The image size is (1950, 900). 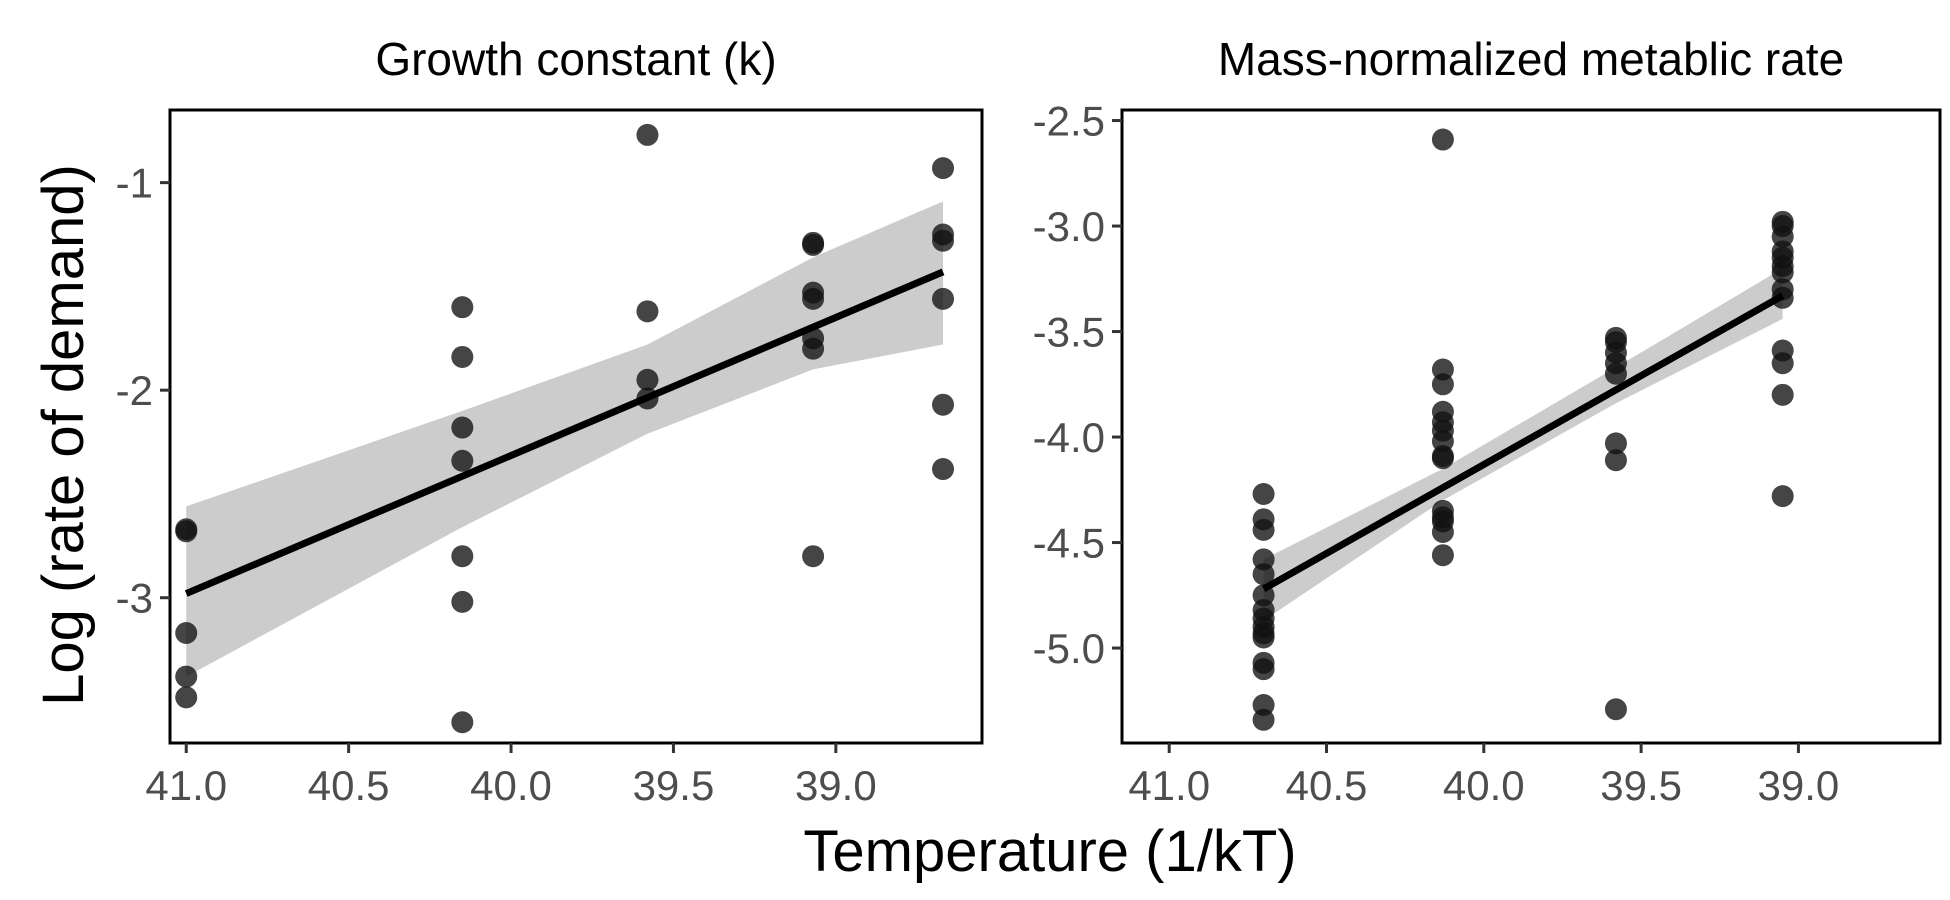 I want to click on panel-title: Growth constant (k), so click(x=575, y=59).